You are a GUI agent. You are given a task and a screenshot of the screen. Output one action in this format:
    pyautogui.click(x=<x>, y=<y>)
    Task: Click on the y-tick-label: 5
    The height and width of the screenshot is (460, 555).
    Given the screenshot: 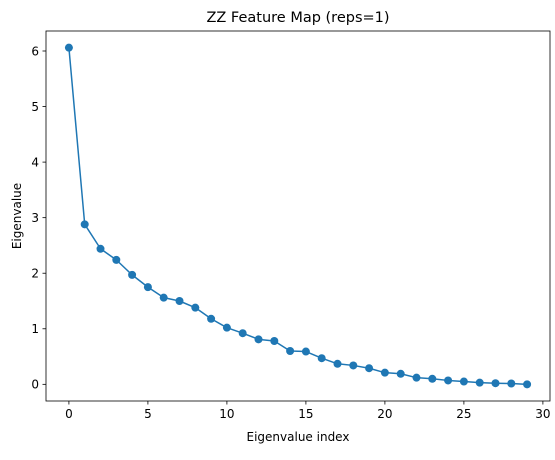 What is the action you would take?
    pyautogui.click(x=35, y=107)
    